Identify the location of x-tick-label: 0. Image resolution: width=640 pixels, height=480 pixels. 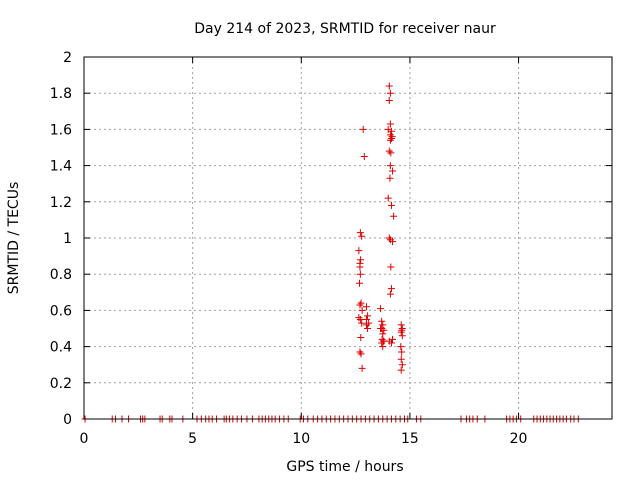
(84, 439).